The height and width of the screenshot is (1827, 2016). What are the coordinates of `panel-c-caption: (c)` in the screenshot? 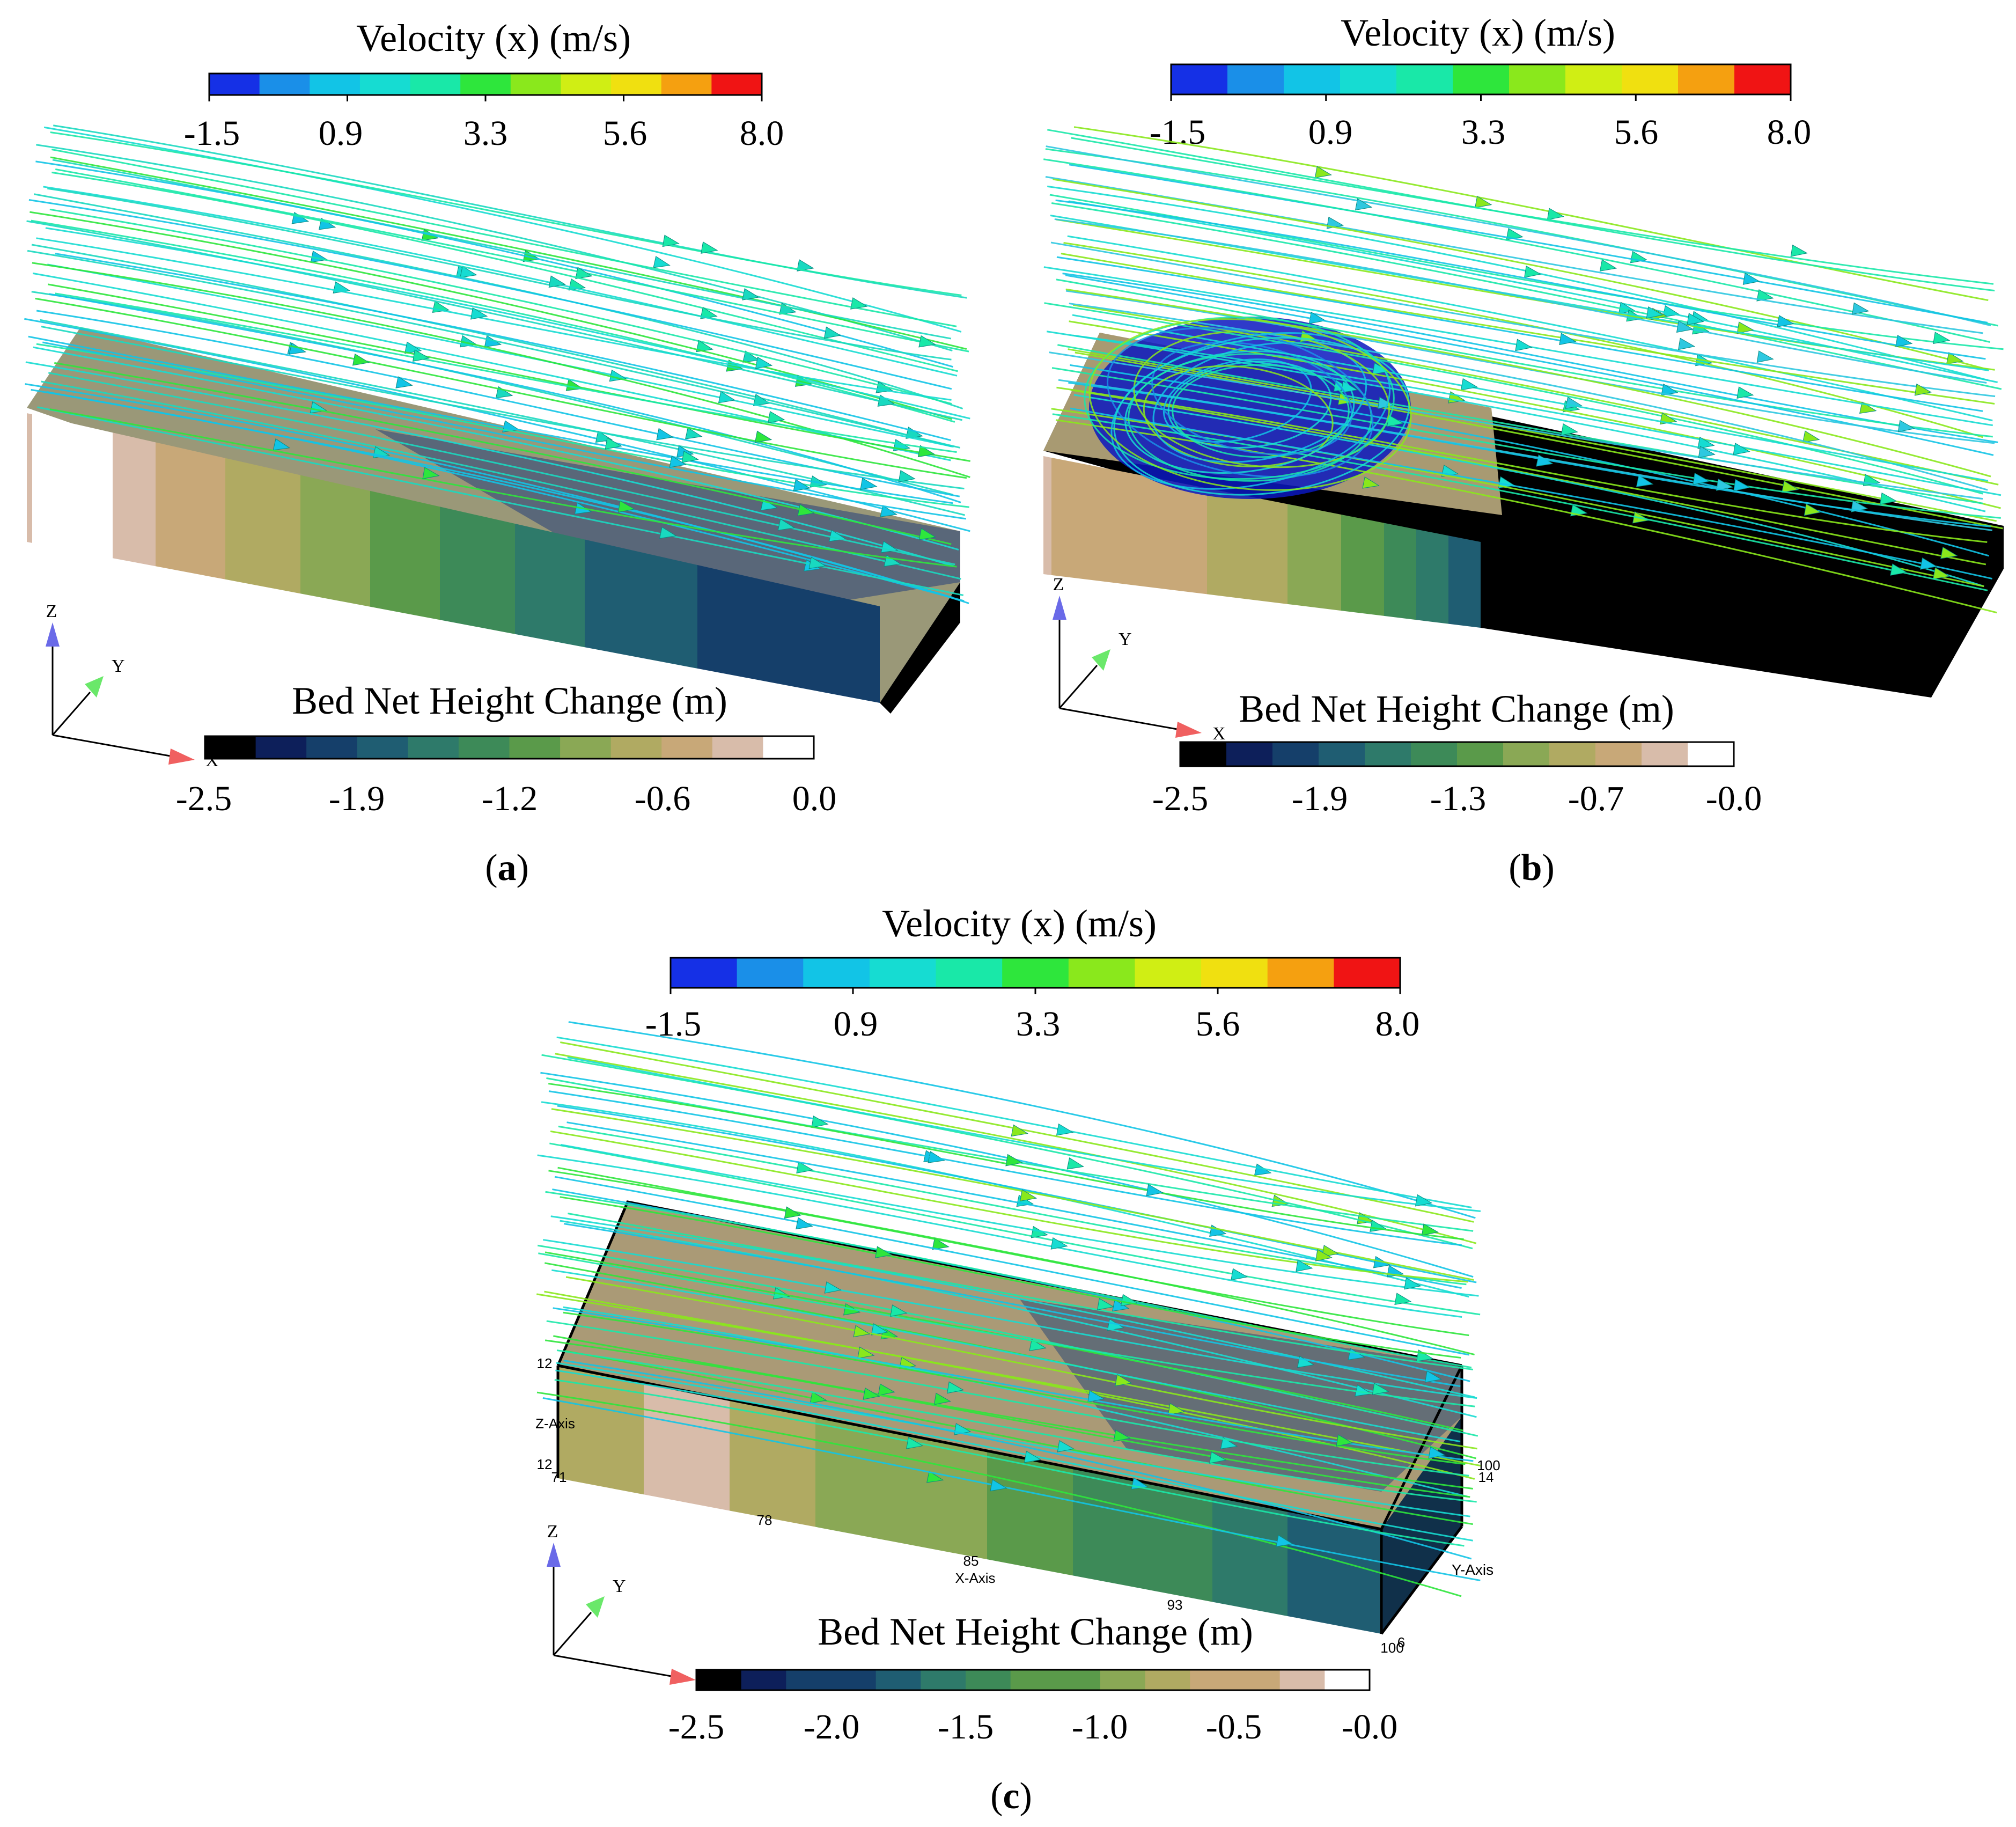 It's located at (1011, 1796).